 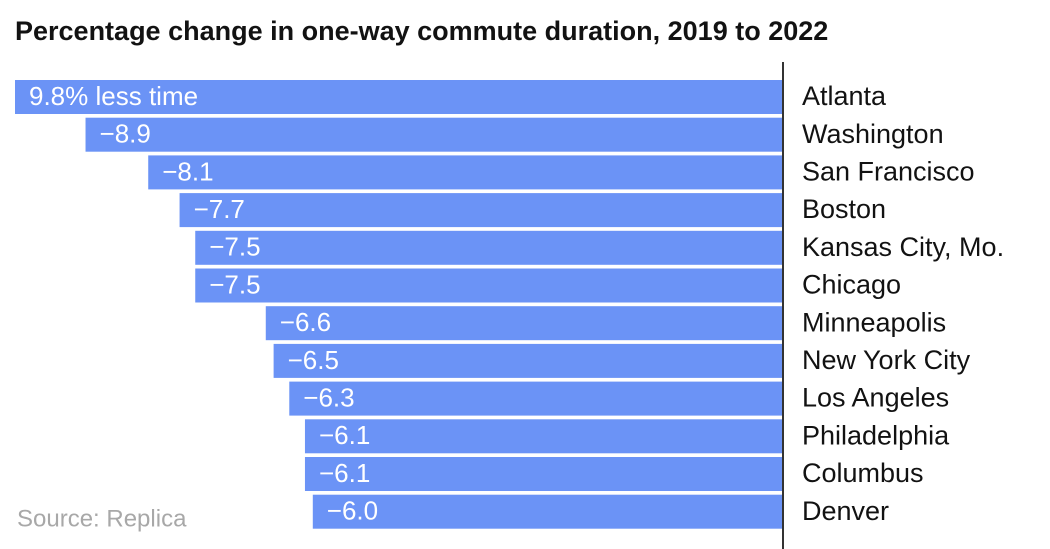 I want to click on value-label: 9.8% less time, so click(x=113, y=96).